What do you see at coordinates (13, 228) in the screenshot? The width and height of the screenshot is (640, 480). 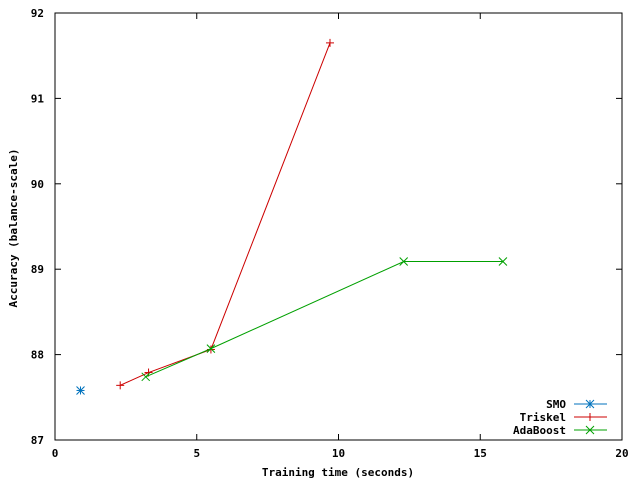 I see `y-axis-label: Accuracy (balance-scale)` at bounding box center [13, 228].